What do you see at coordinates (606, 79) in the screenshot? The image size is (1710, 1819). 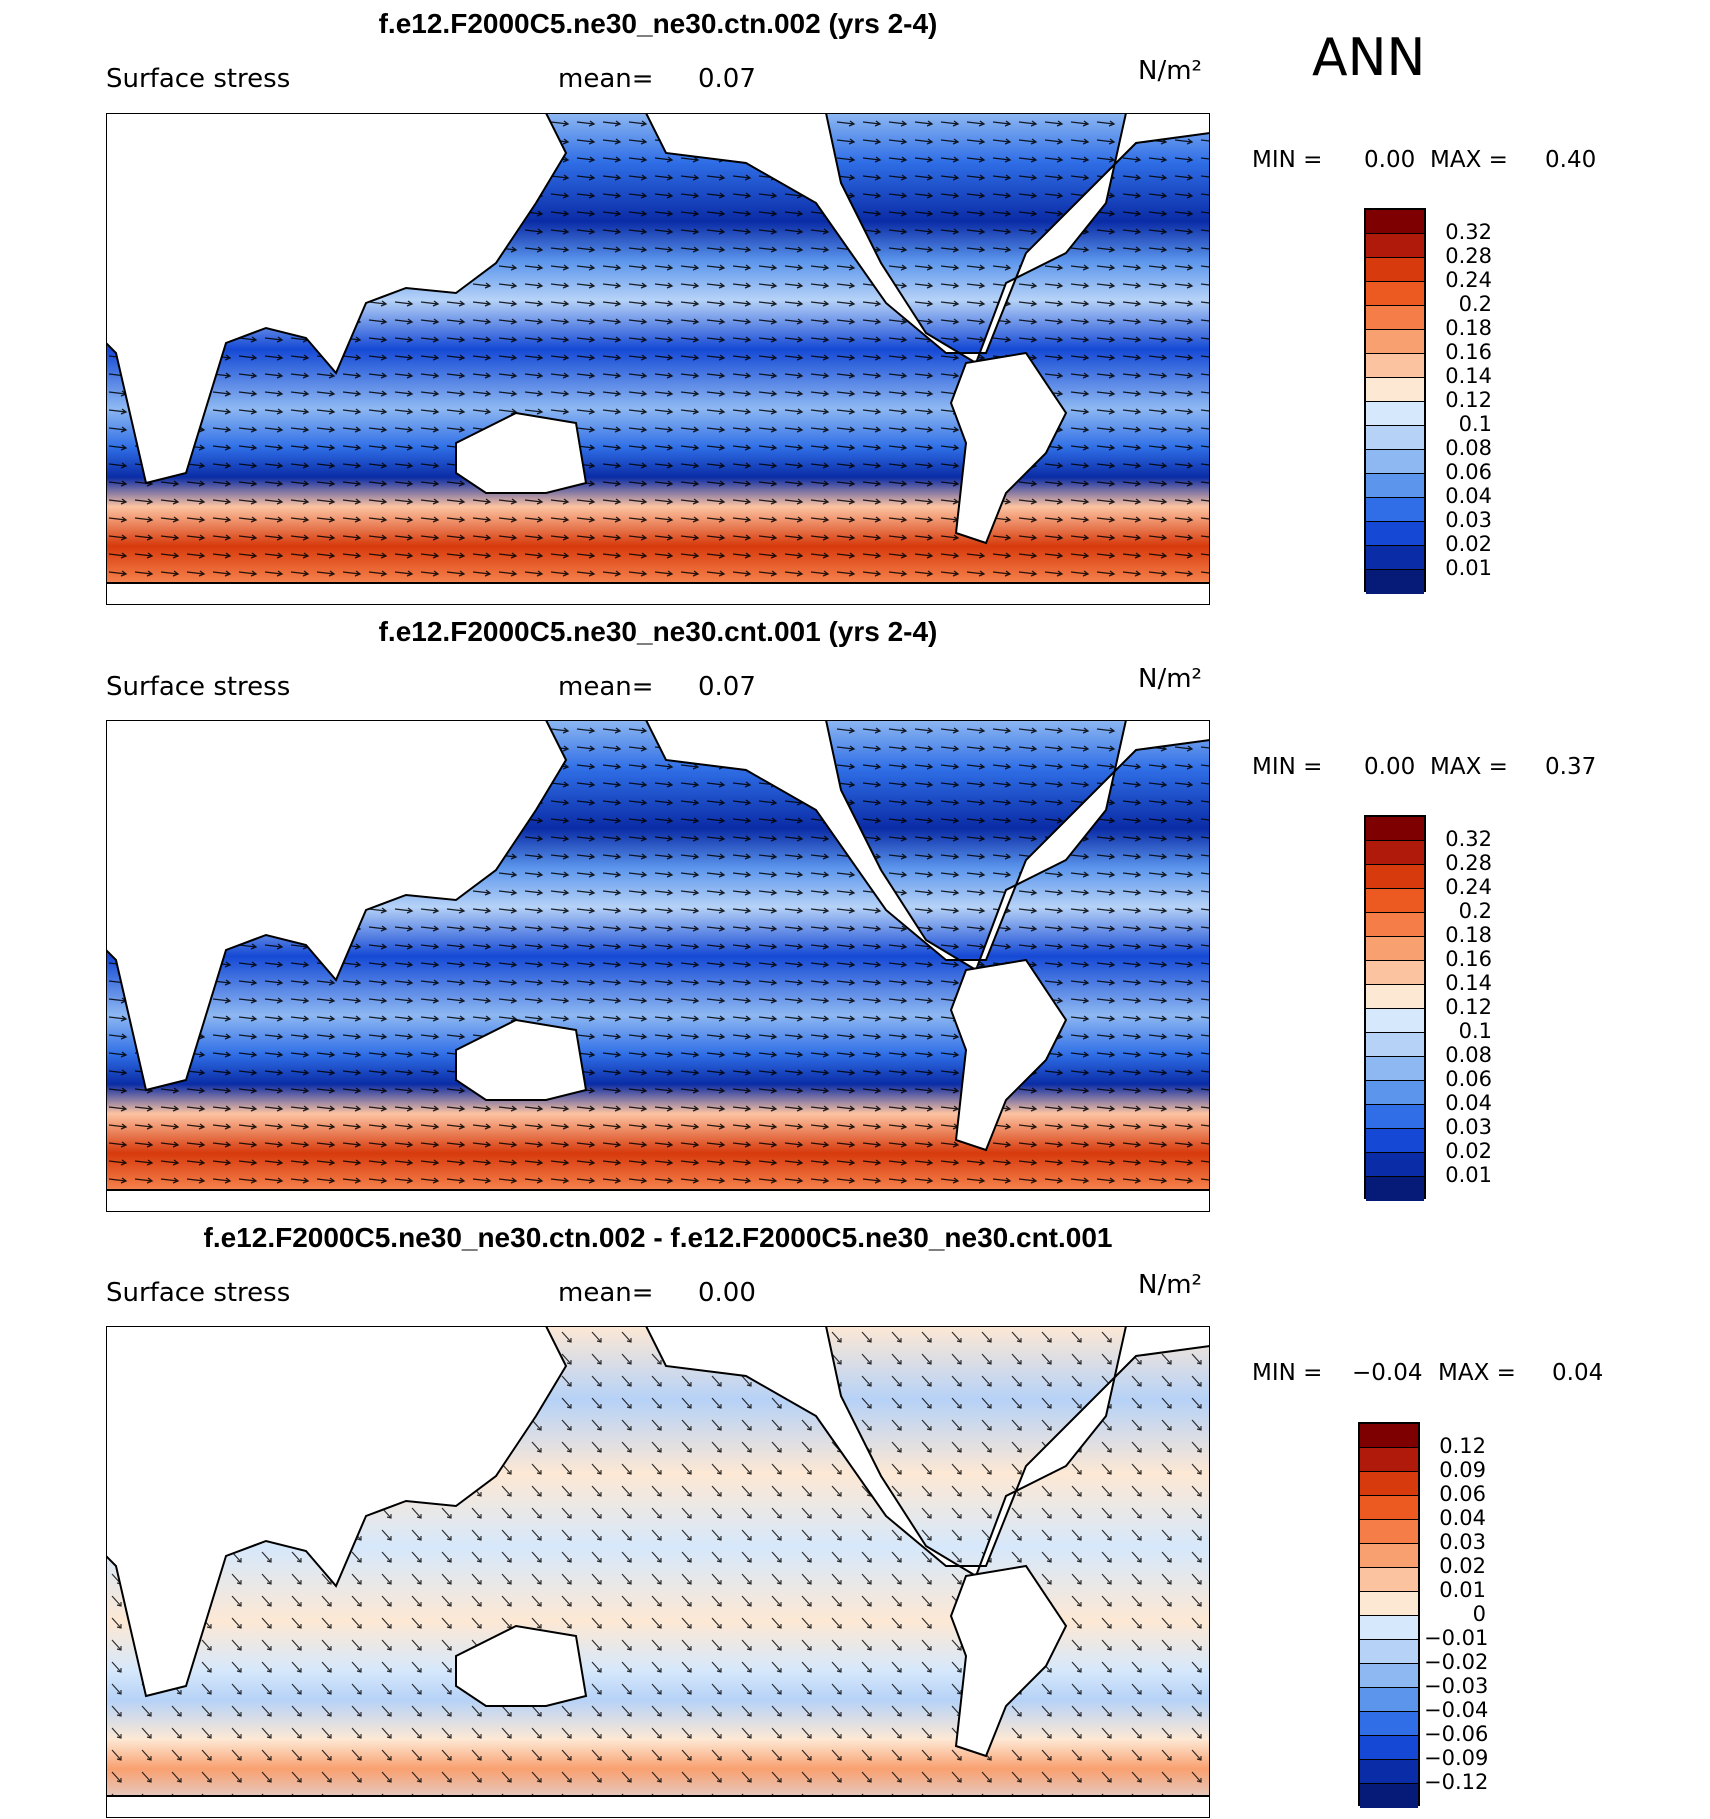 I see `panel-1-mean-label: mean=` at bounding box center [606, 79].